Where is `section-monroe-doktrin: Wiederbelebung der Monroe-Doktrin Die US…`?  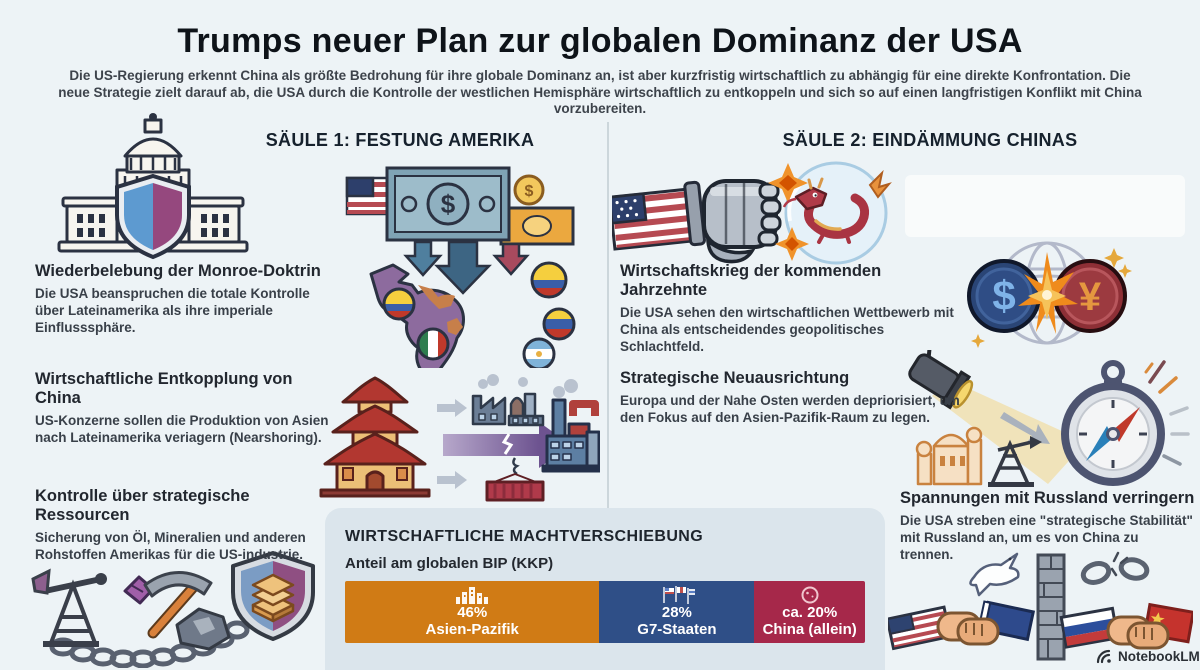
section-monroe-doktrin: Wiederbelebung der Monroe-Doktrin Die US… is located at coordinates (187, 299).